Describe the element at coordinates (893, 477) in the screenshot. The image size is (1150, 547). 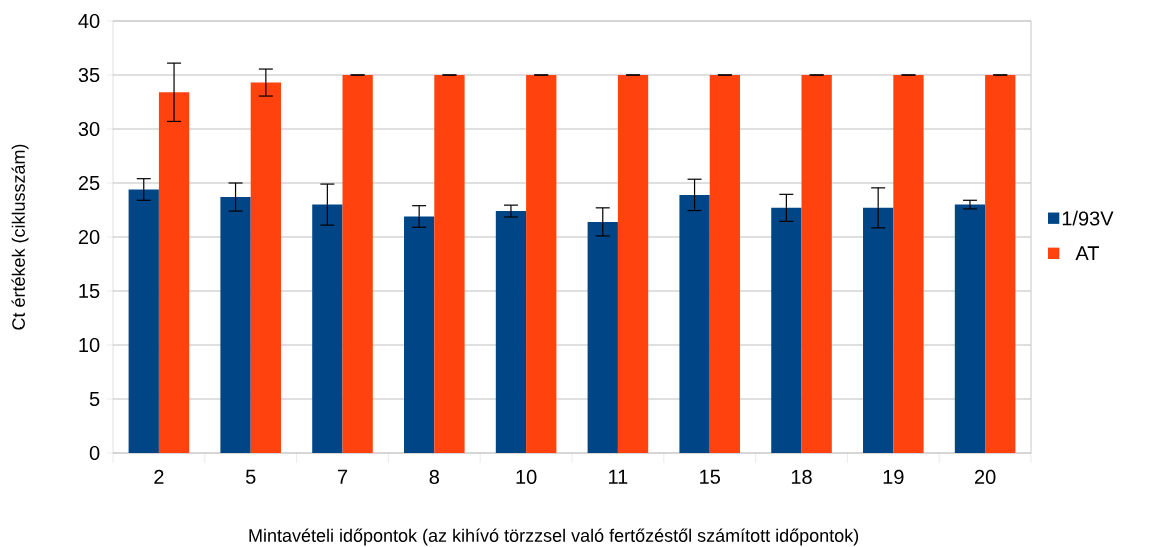
I see `x-tick-label: 19` at that location.